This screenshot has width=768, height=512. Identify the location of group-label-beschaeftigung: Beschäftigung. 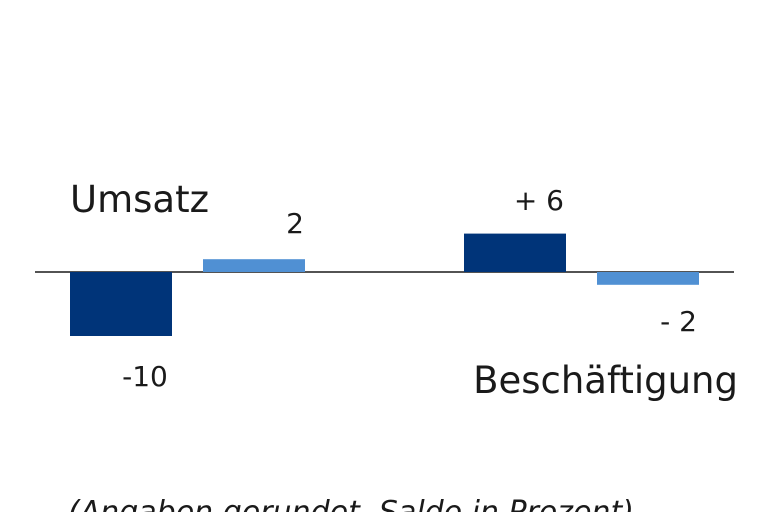
(605, 380).